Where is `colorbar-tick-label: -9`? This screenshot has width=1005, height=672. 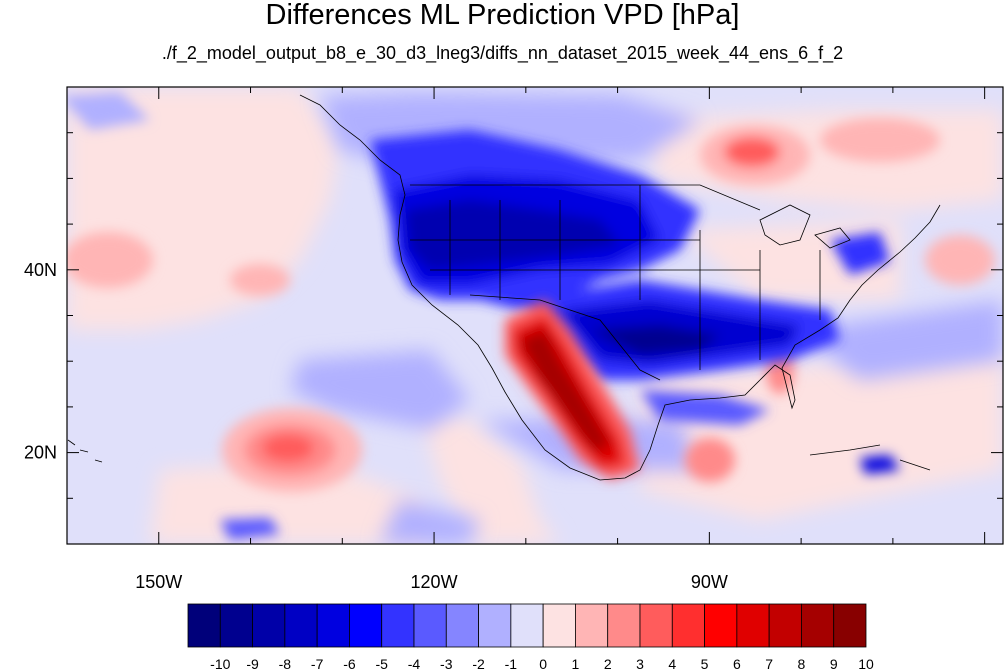
colorbar-tick-label: -9 is located at coordinates (252, 664).